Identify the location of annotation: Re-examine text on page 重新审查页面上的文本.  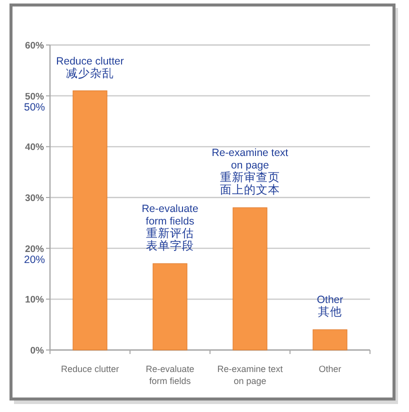
(250, 172).